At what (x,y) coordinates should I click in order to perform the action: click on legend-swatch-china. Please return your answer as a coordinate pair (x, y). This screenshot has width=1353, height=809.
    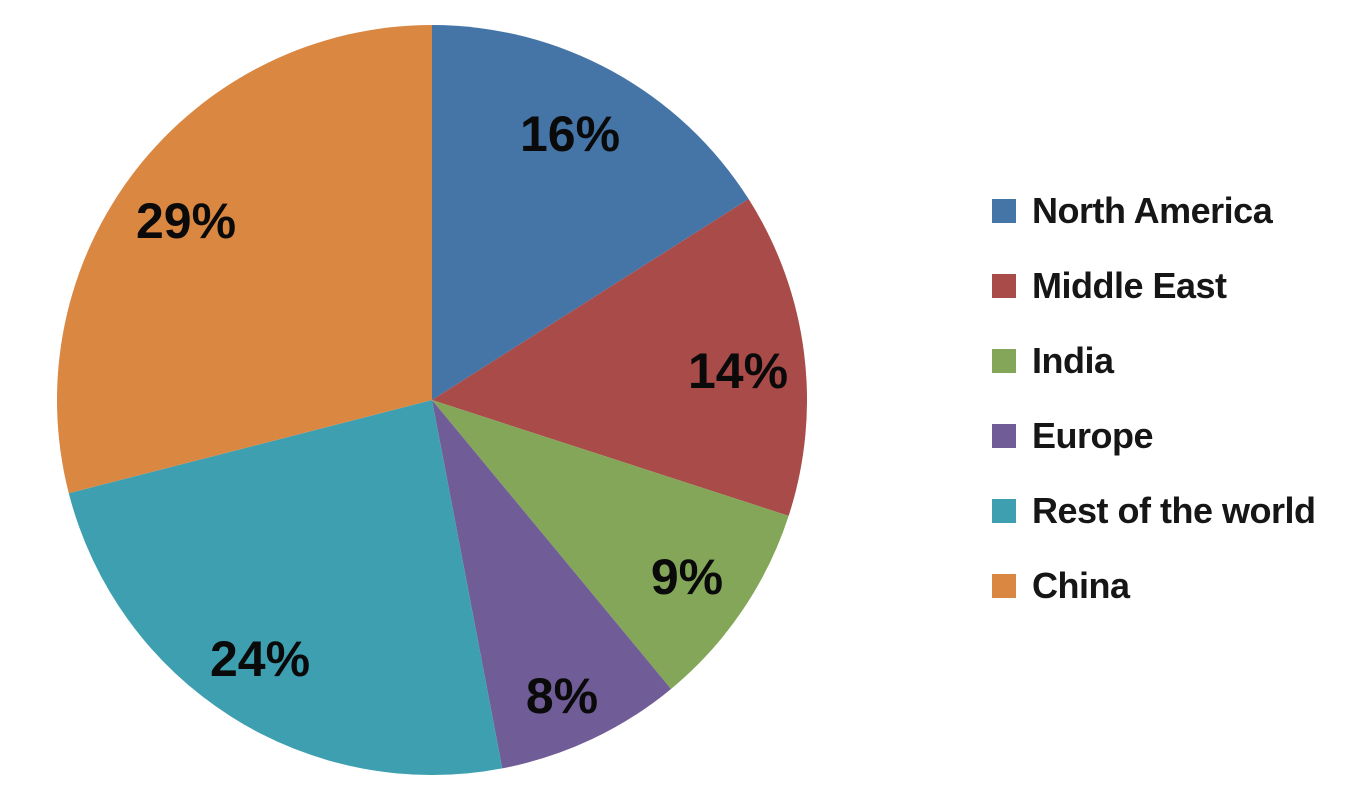
    Looking at the image, I should click on (1004, 586).